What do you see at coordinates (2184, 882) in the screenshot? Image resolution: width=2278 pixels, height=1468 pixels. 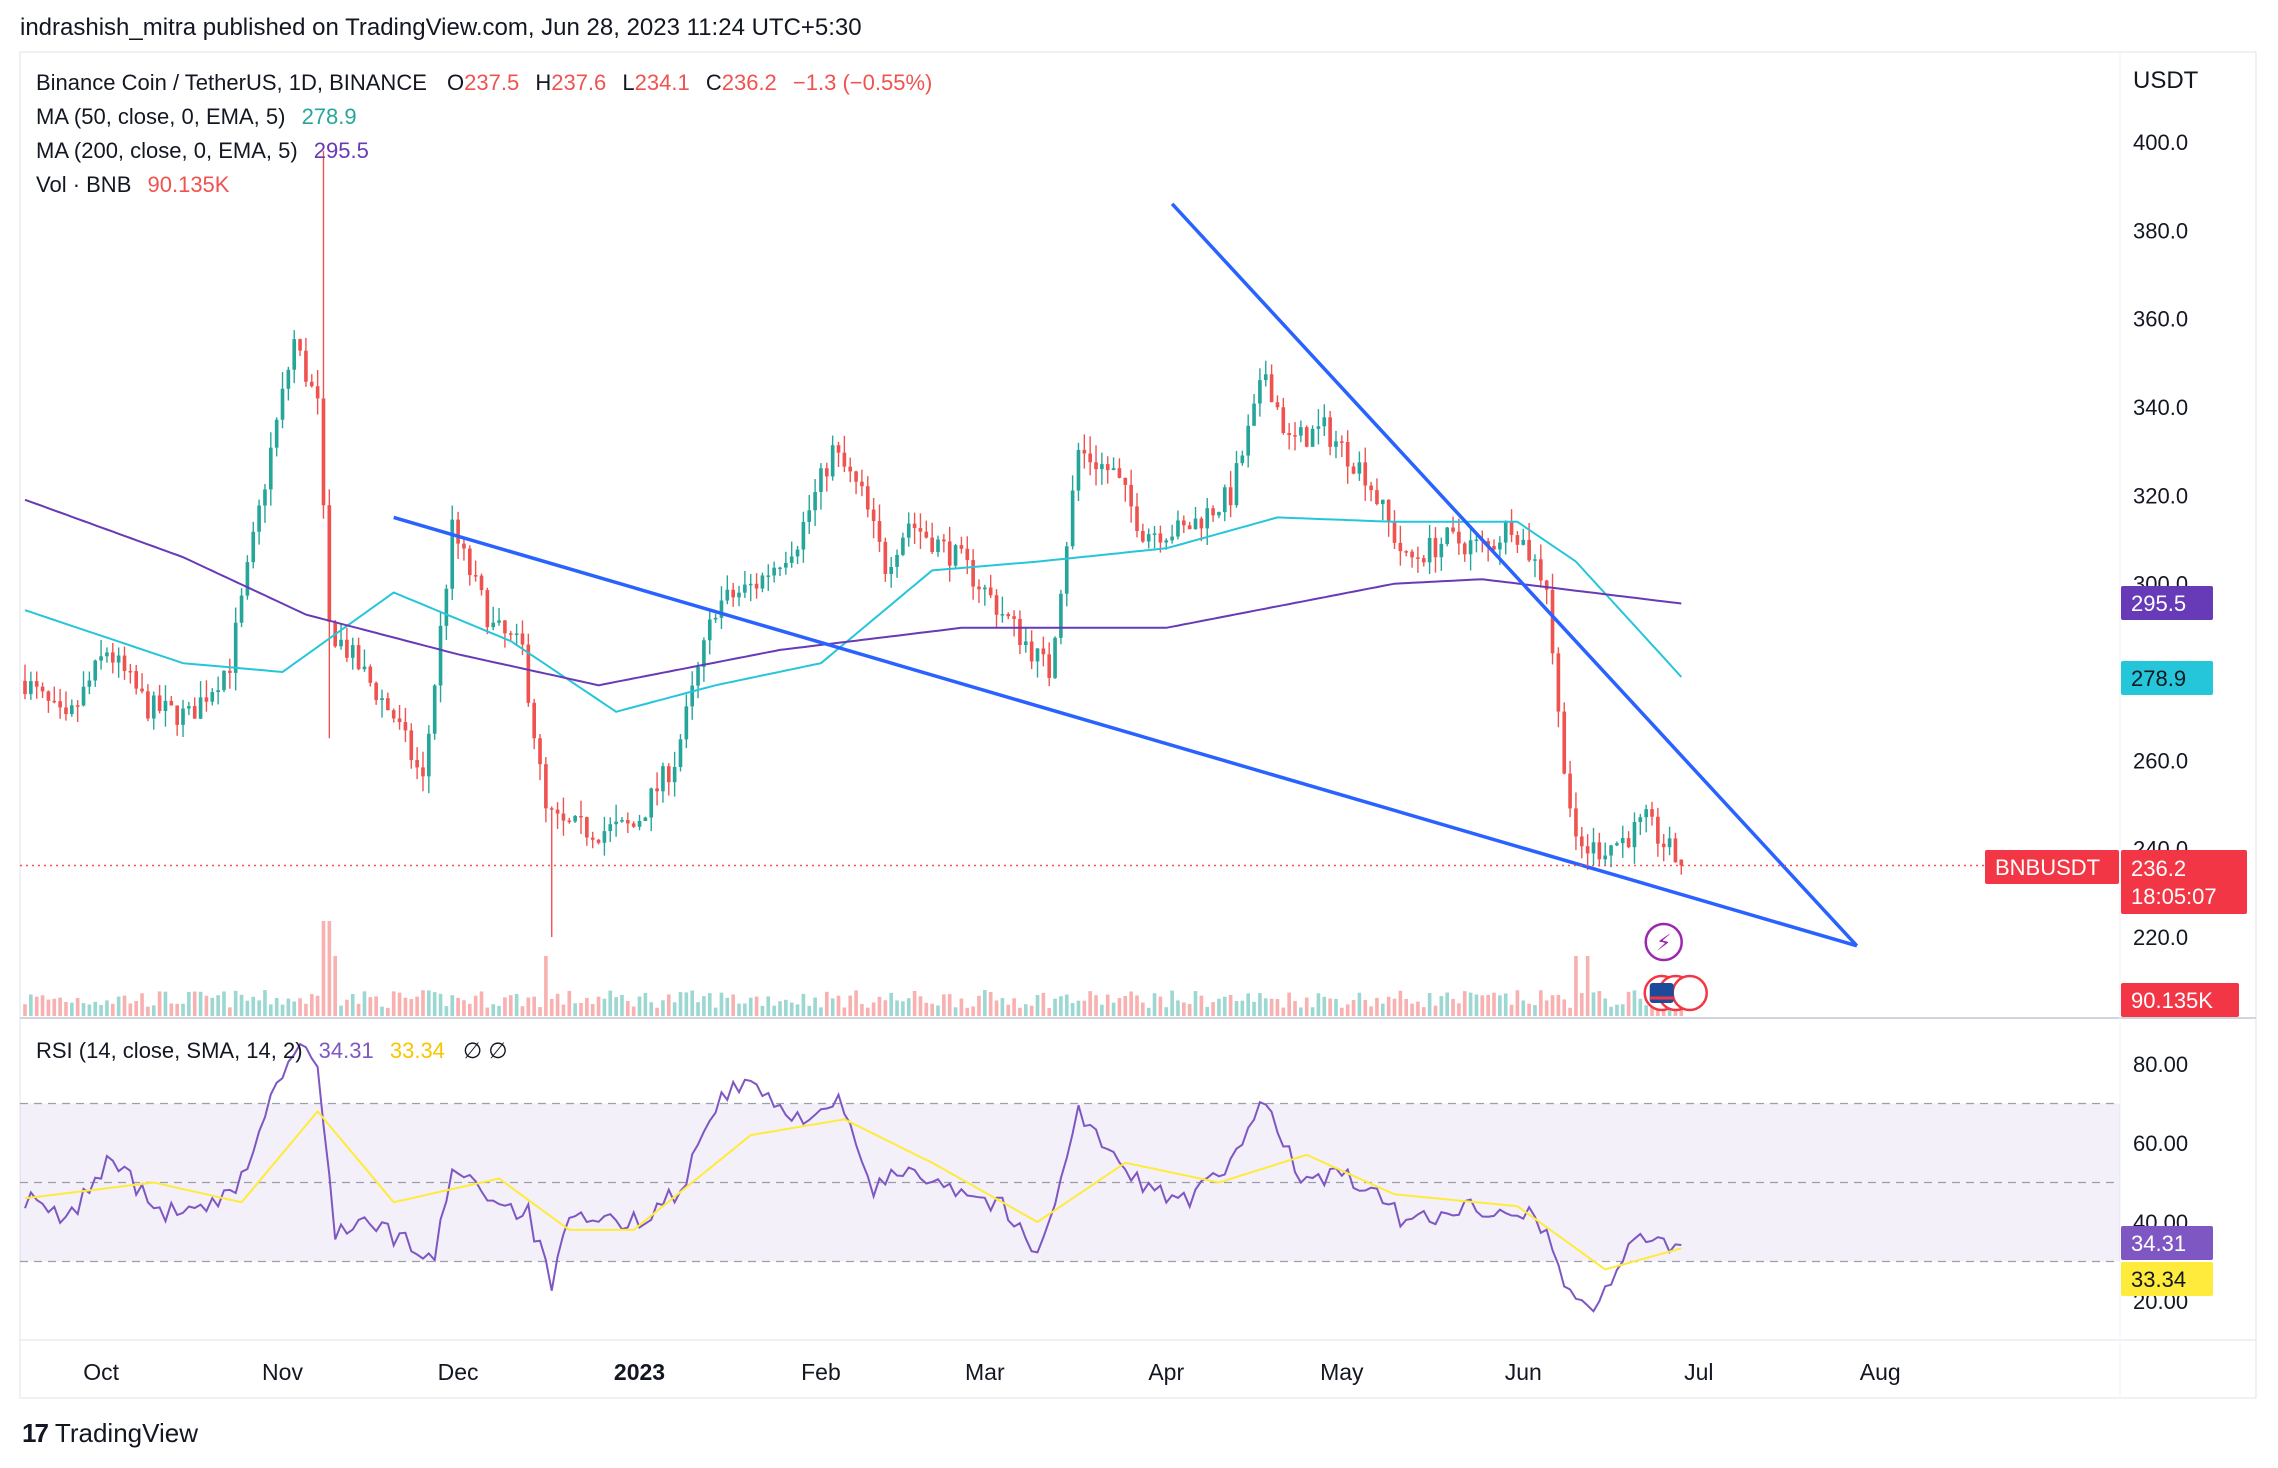 I see `price-badge` at bounding box center [2184, 882].